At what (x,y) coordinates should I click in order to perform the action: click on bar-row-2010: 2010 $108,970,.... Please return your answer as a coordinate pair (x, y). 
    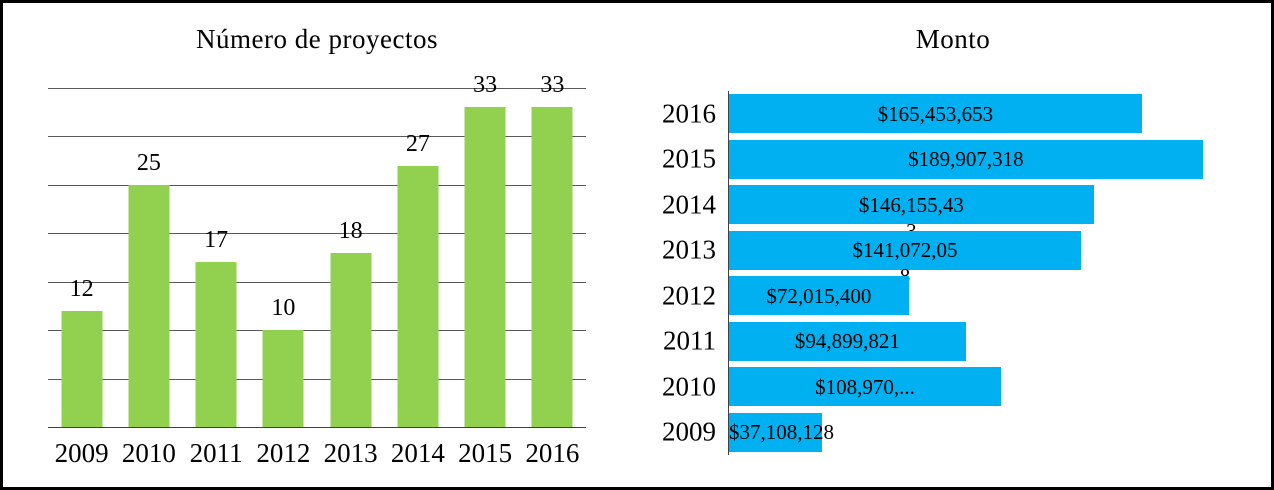
    Looking at the image, I should click on (945, 387).